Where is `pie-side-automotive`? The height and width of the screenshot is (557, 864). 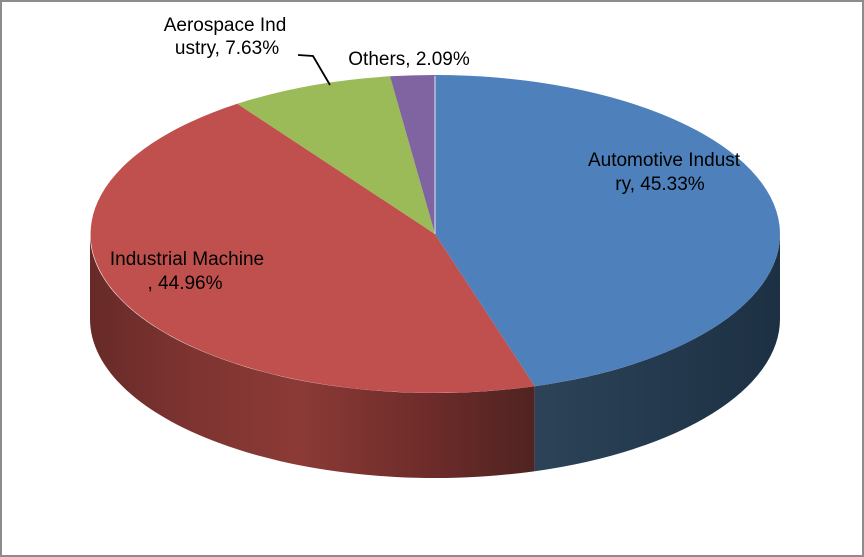
pie-side-automotive is located at coordinates (657, 353).